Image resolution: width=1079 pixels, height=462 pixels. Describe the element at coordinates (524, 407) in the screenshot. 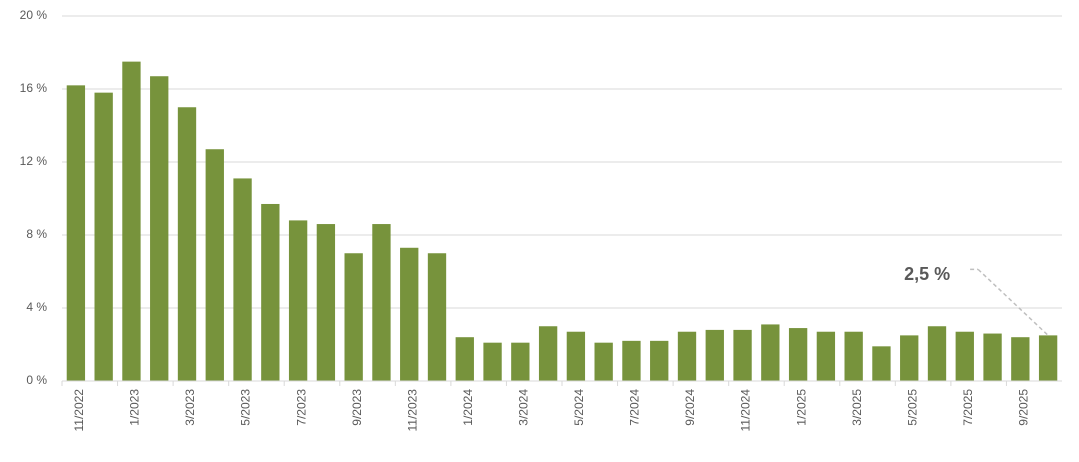

I see `x-tick-label: 3/2024` at that location.